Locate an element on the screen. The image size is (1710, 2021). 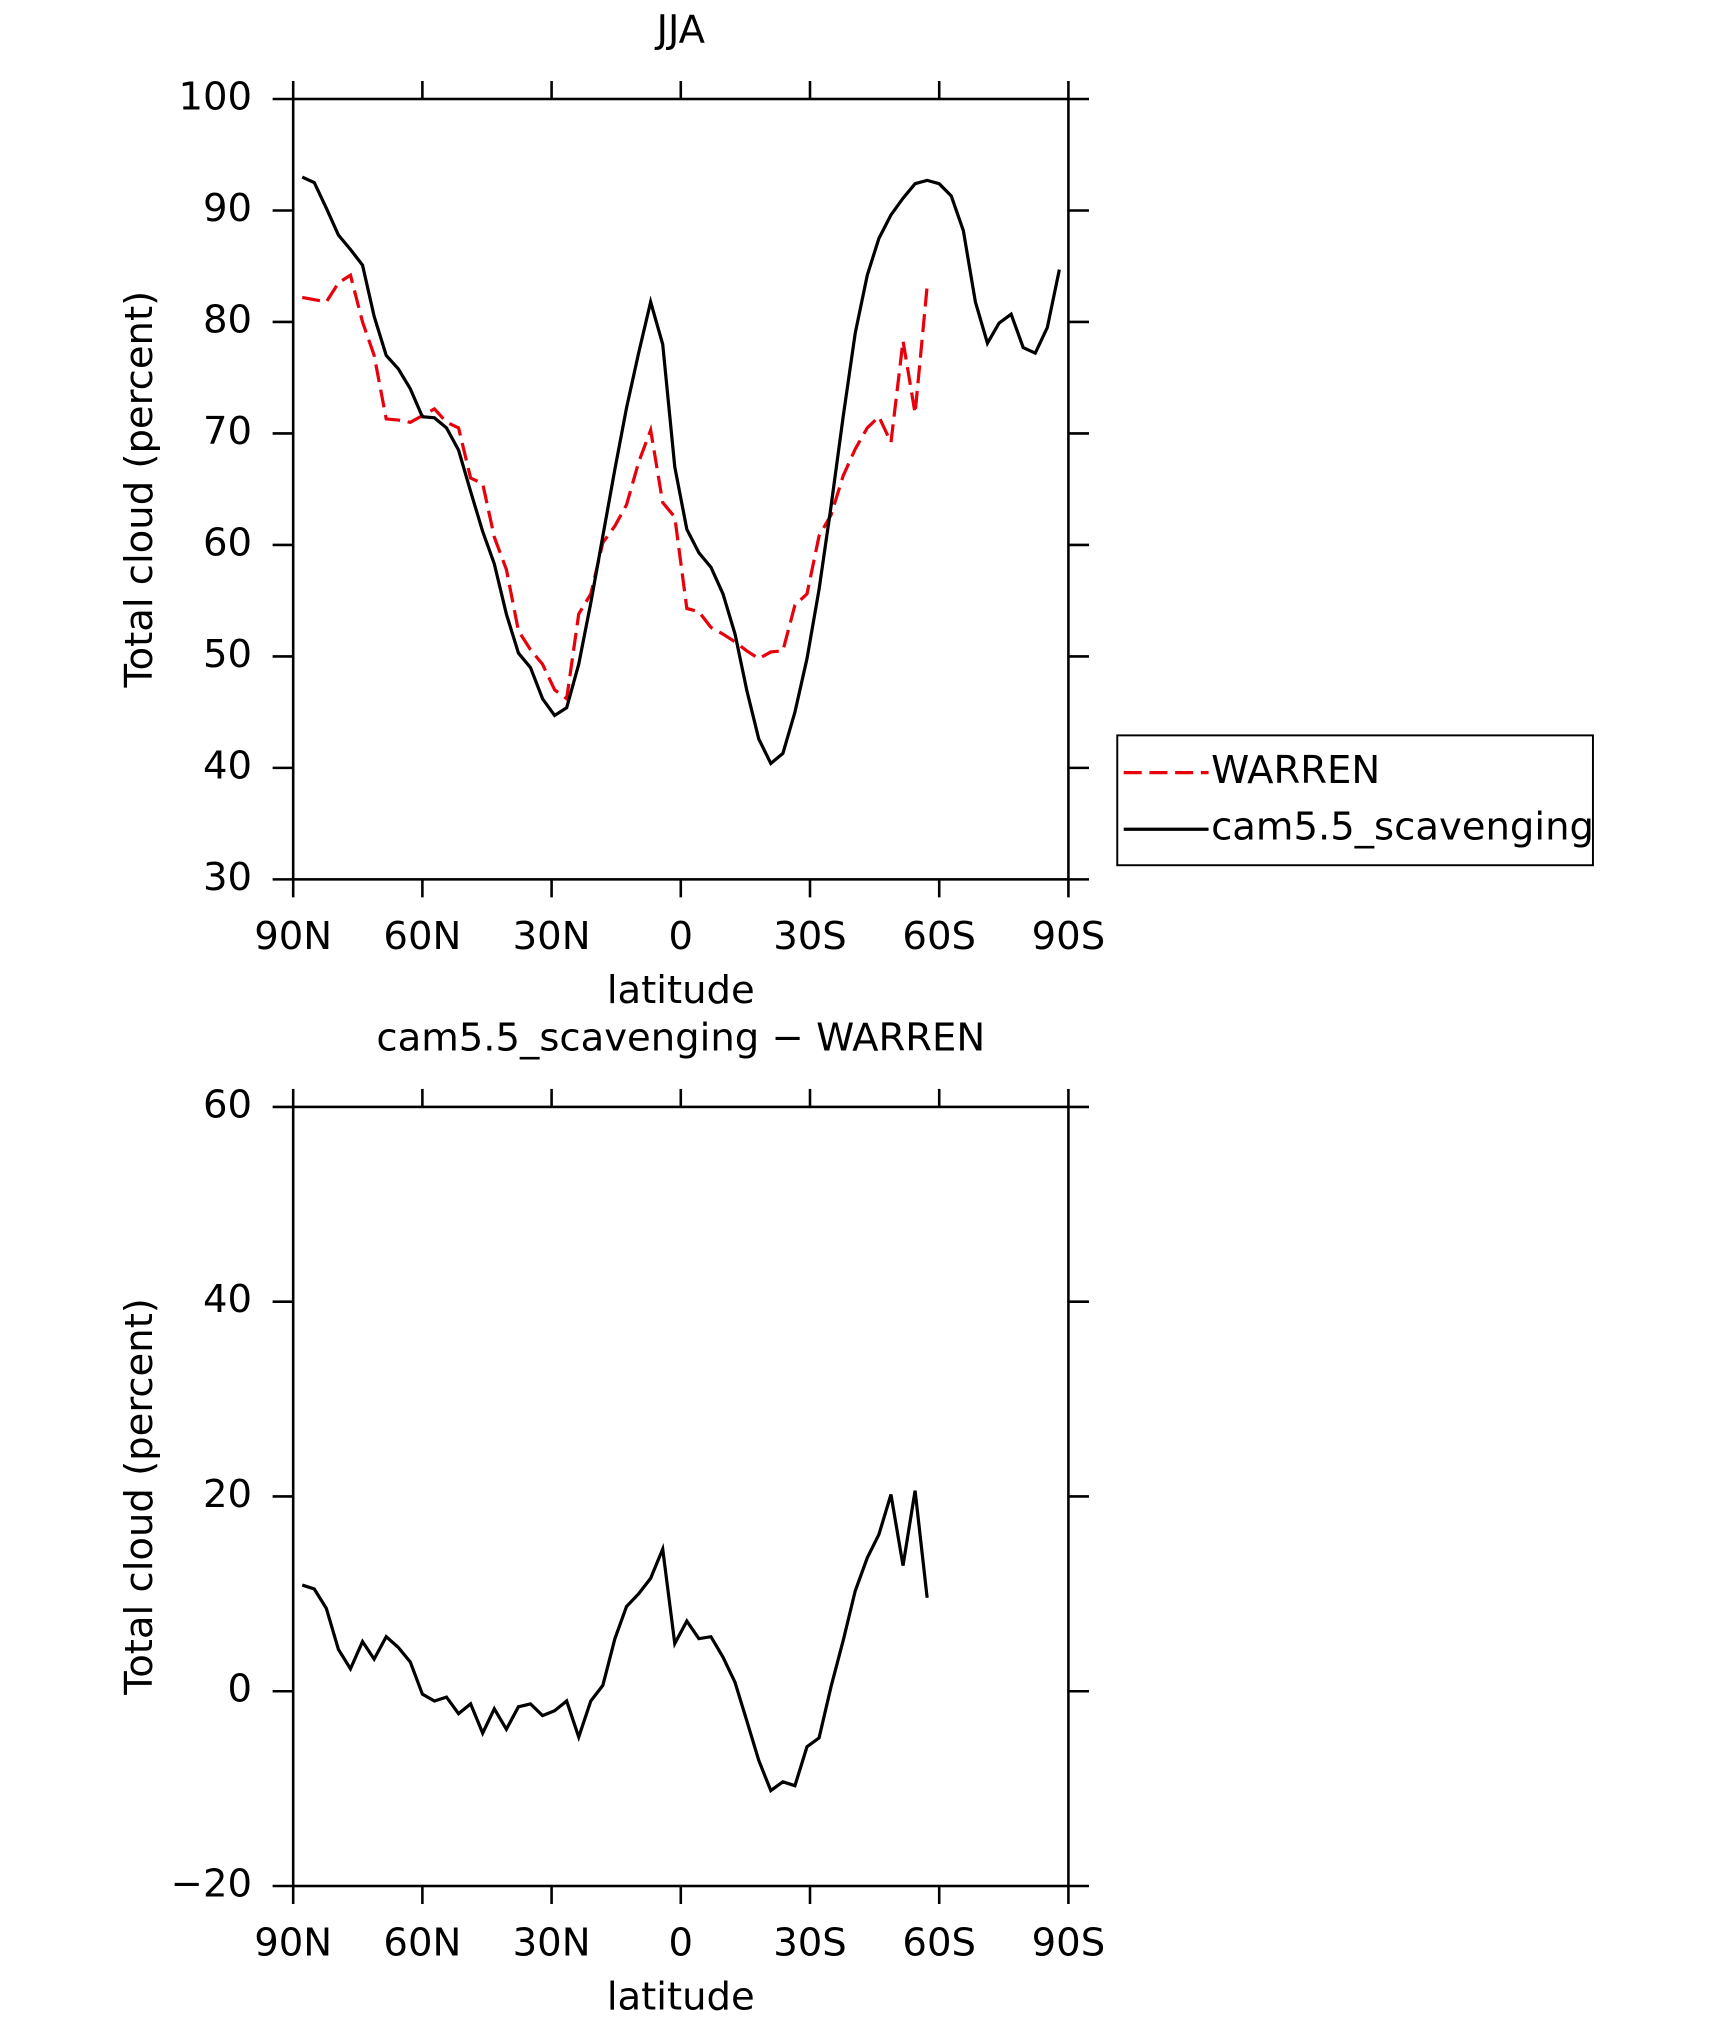
chart-title: cam5.5_scavenging − WARREN is located at coordinates (680, 1038).